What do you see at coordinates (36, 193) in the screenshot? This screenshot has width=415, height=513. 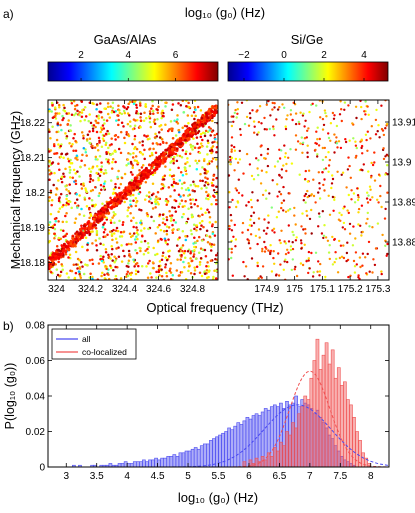 I see `plot-a1-y-tick-label: 18.2` at bounding box center [36, 193].